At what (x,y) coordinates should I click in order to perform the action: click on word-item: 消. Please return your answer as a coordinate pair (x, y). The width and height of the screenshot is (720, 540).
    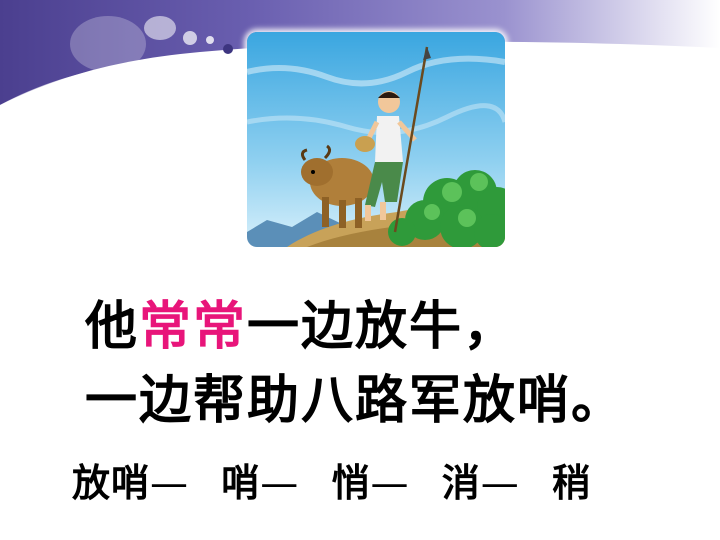
    Looking at the image, I should click on (461, 483).